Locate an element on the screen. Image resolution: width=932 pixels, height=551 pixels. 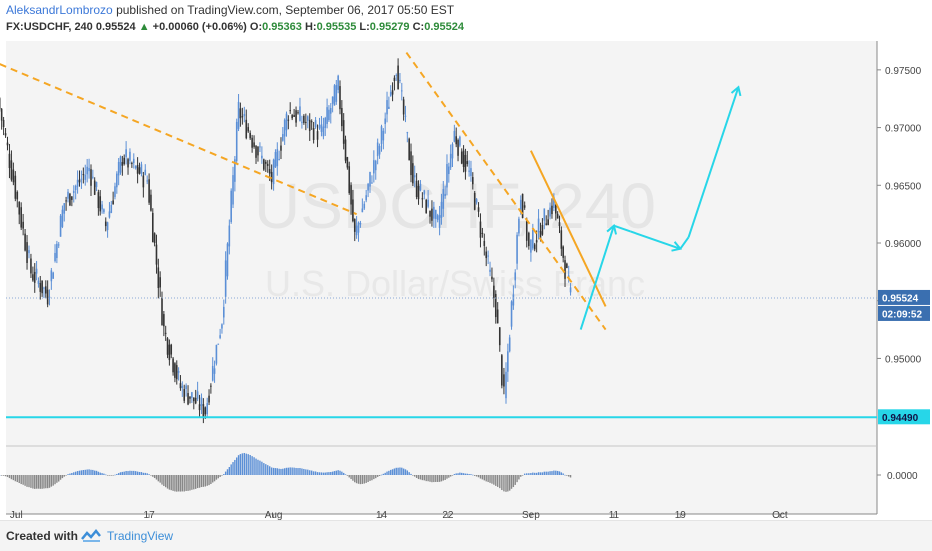
support-badge-label: 0.94490 is located at coordinates (900, 418).